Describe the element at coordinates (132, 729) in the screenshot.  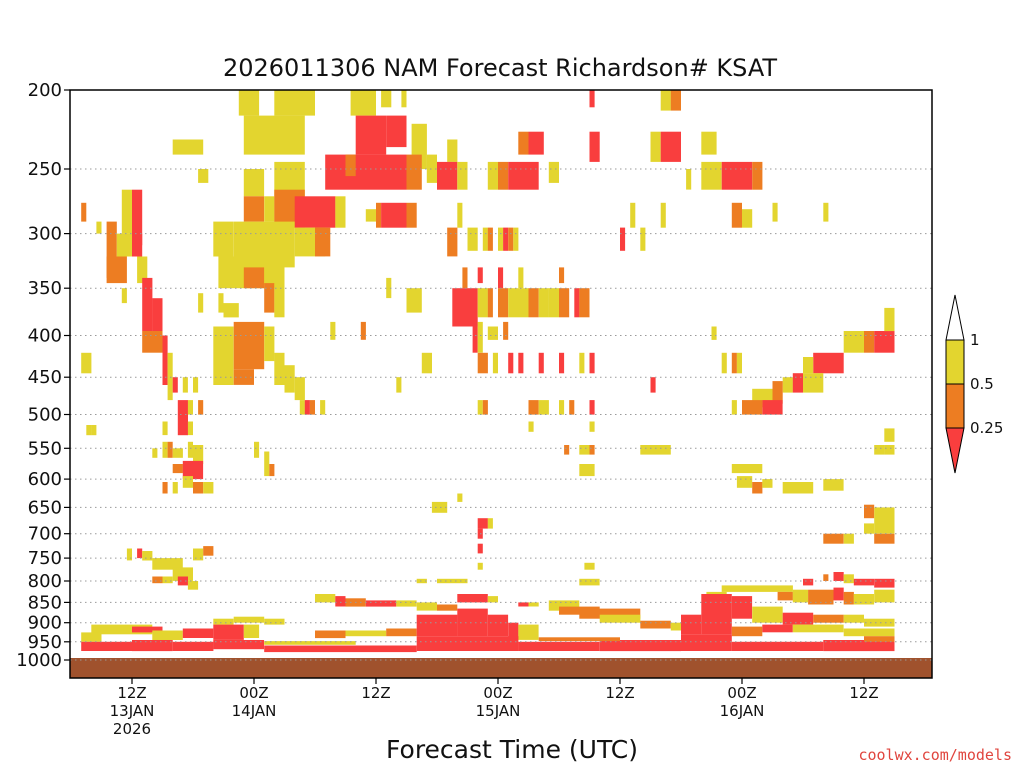
I see `x-tick-label-0-2: 2026` at that location.